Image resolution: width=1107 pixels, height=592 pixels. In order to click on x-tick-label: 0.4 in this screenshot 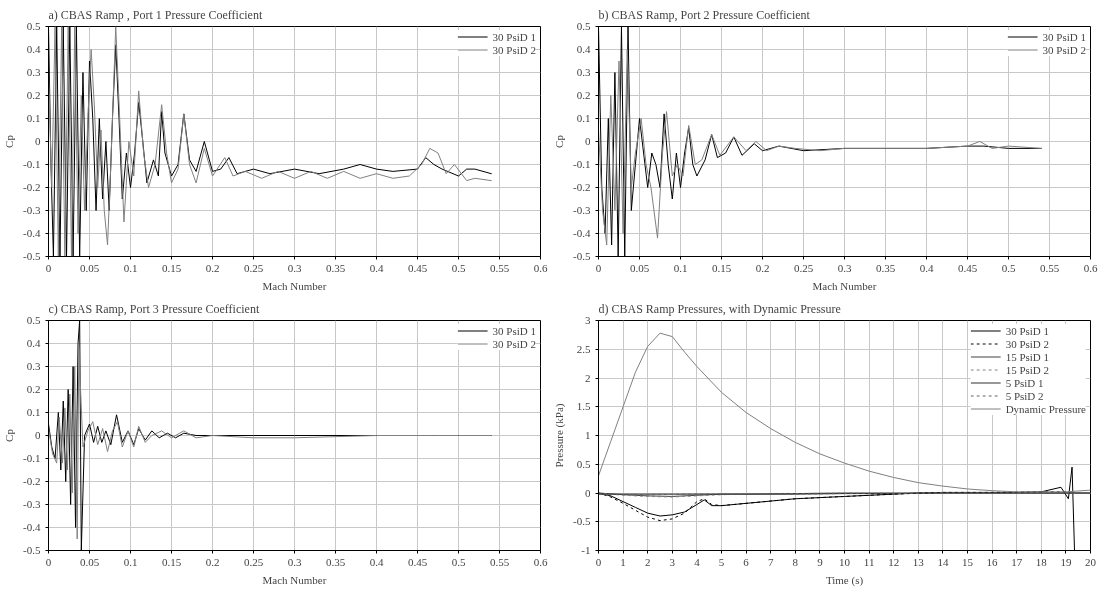, I will do `click(376, 267)`.